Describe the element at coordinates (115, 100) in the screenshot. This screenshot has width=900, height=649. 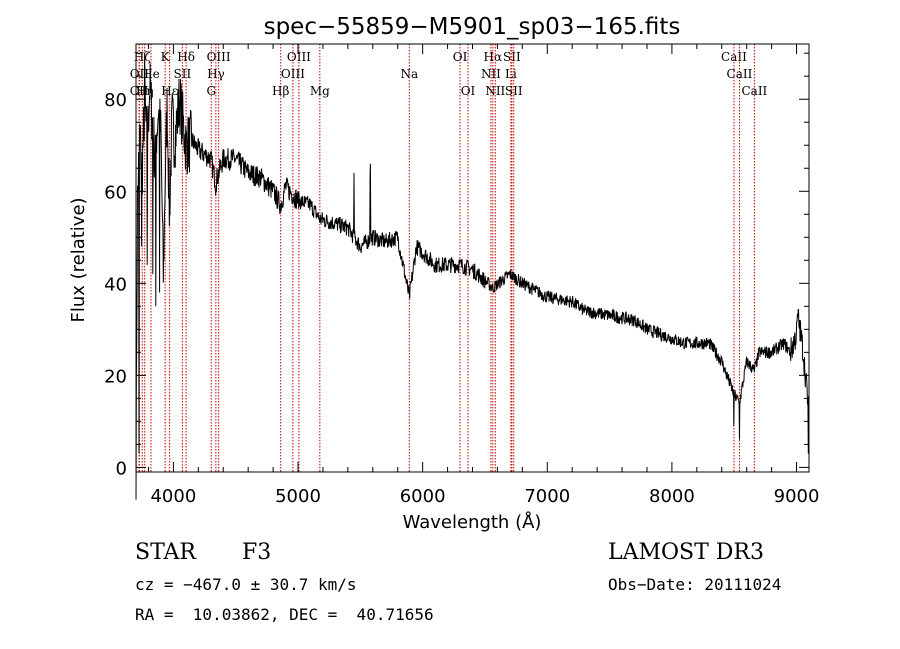
I see `y-tick-label: 80` at that location.